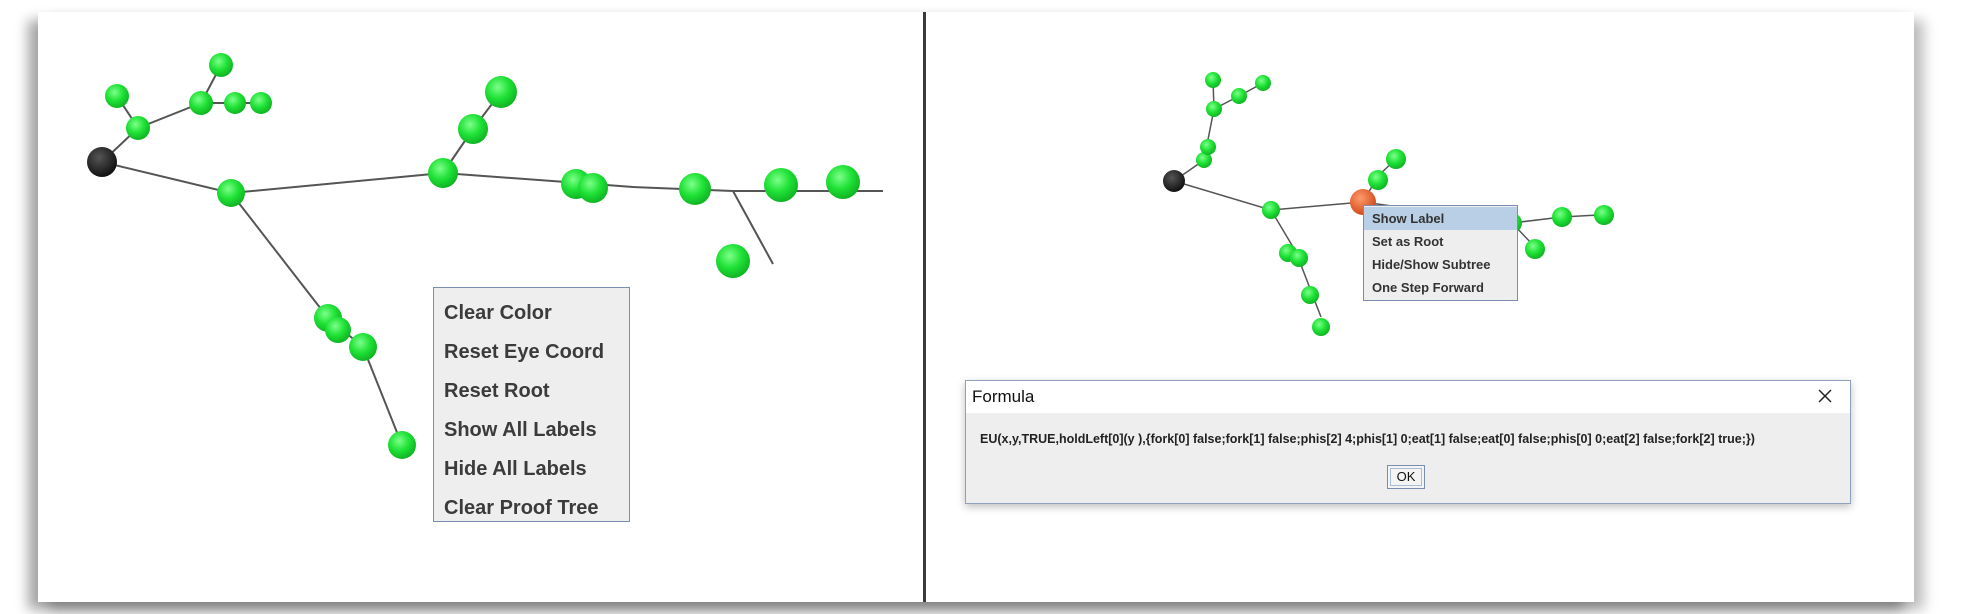 The height and width of the screenshot is (614, 1961). Describe the element at coordinates (1440, 218) in the screenshot. I see `menu-item-show-label: Show Label` at that location.